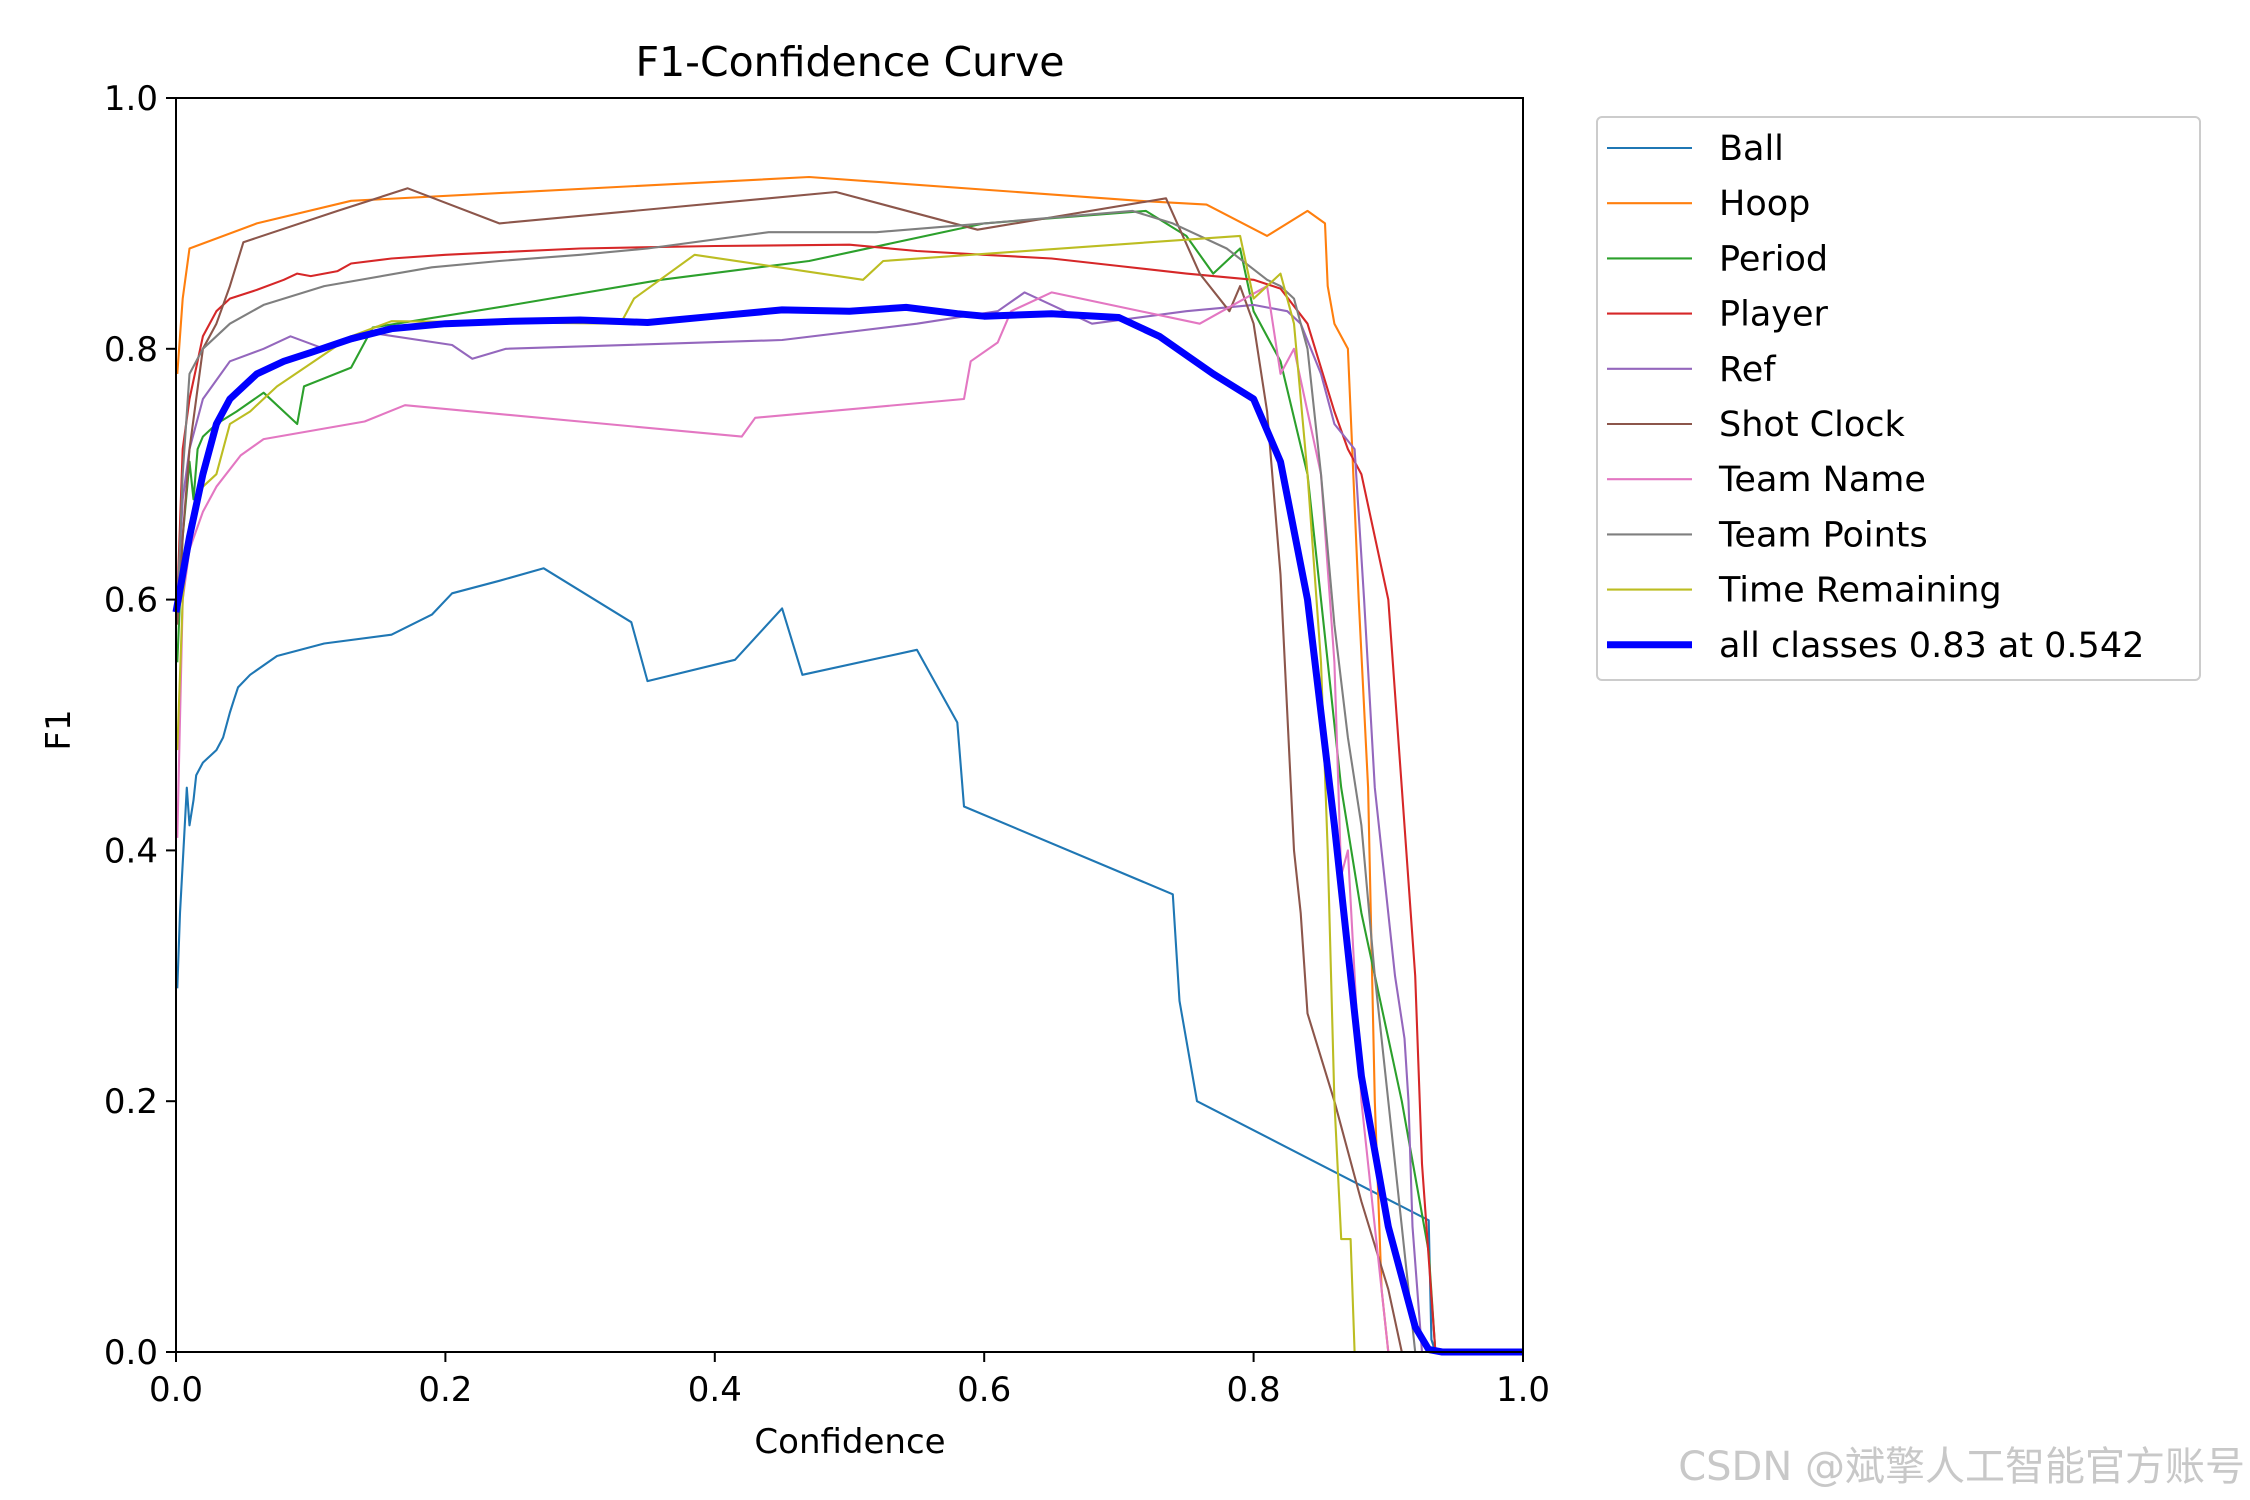 The image size is (2250, 1500). I want to click on legend-label: all classes 0.83 at 0.542, so click(1931, 646).